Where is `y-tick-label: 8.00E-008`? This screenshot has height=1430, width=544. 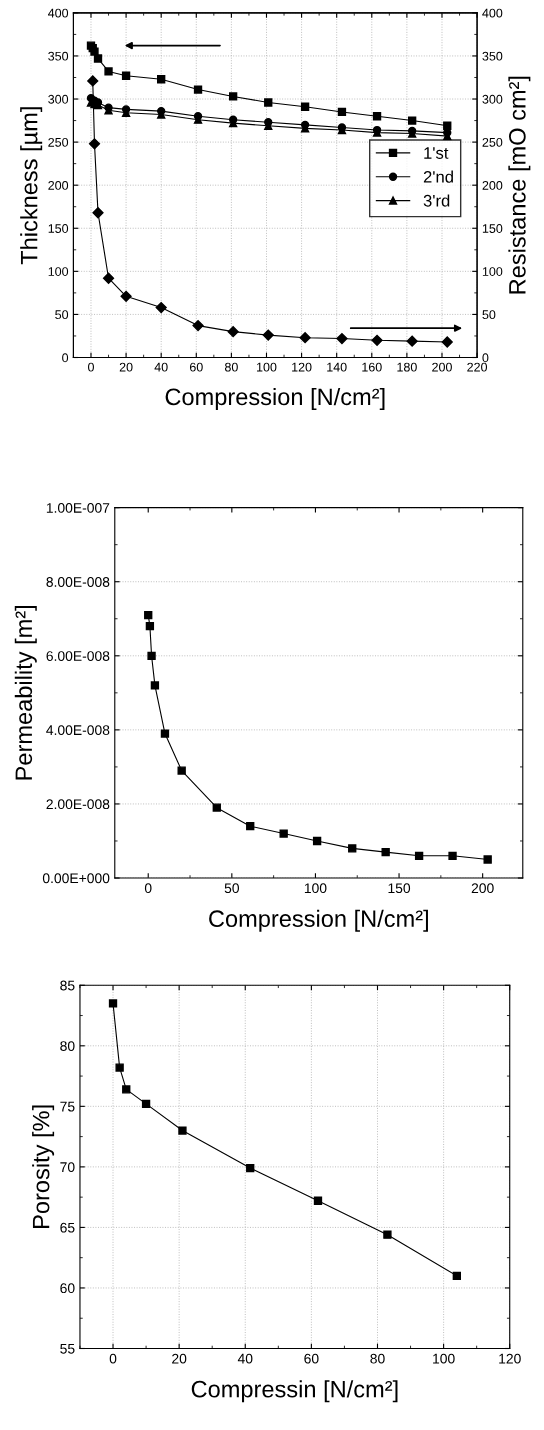
y-tick-label: 8.00E-008 is located at coordinates (78, 582).